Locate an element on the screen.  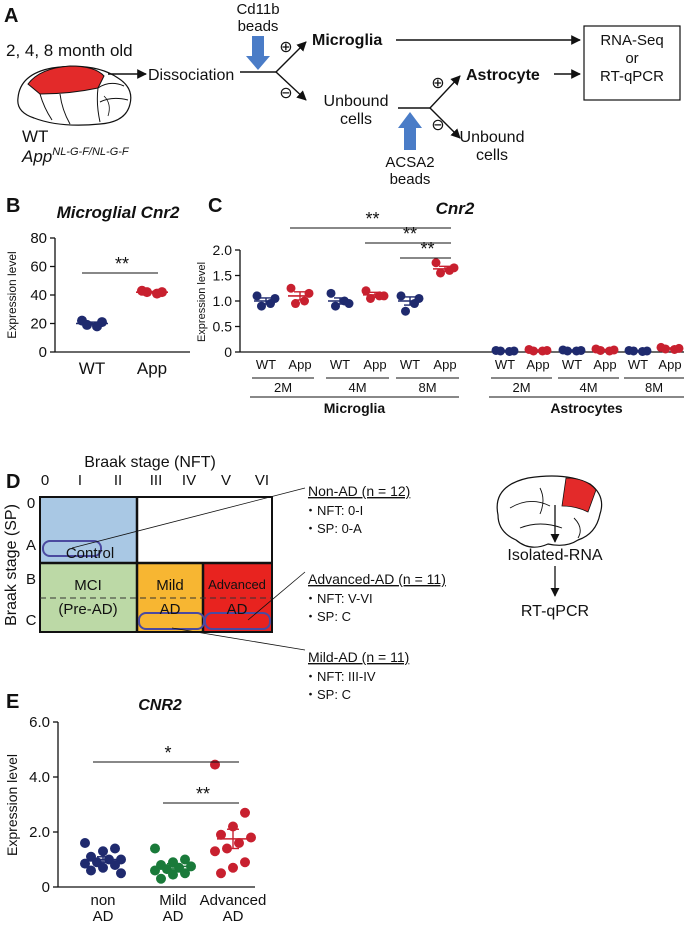
chart-title: Cnr2 is located at coordinates (455, 208).